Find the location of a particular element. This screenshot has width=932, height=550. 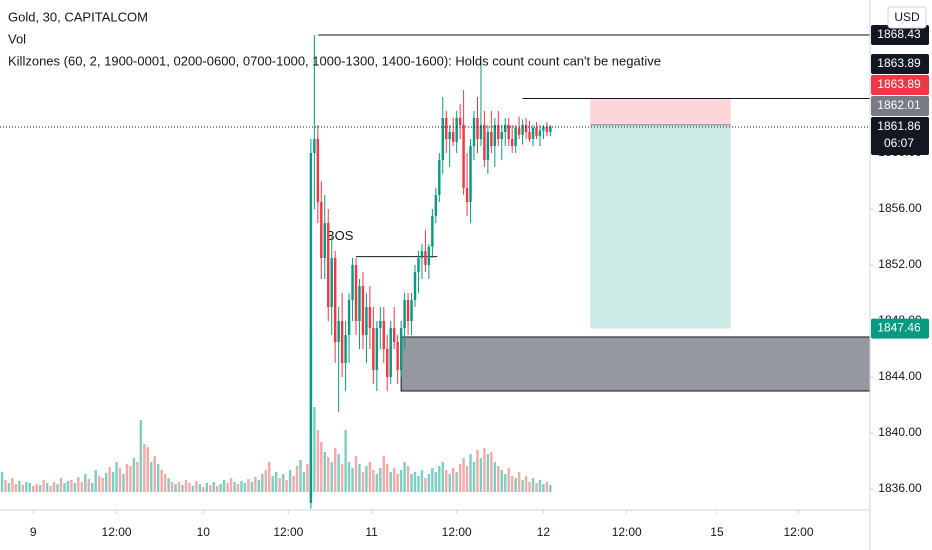

y-tick-label: 1836.00 is located at coordinates (900, 488).